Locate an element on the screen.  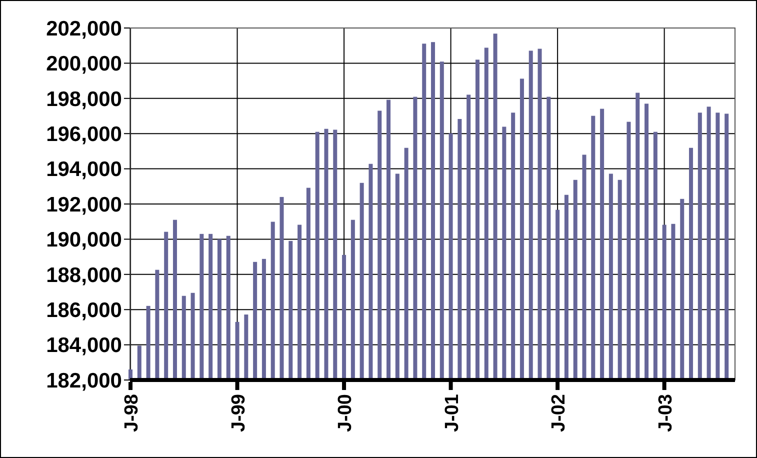
y-tick-label: 188,000 is located at coordinates (84, 275).